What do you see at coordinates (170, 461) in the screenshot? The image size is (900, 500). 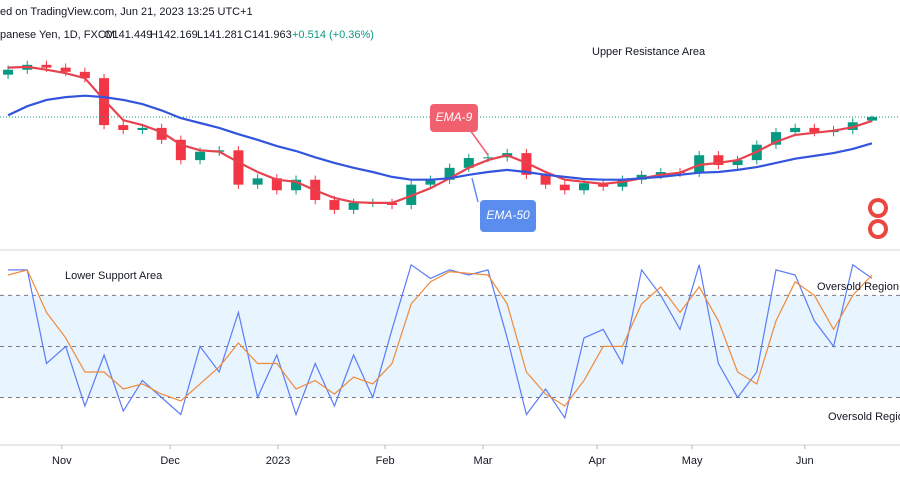 I see `x-tick-label: Dec` at bounding box center [170, 461].